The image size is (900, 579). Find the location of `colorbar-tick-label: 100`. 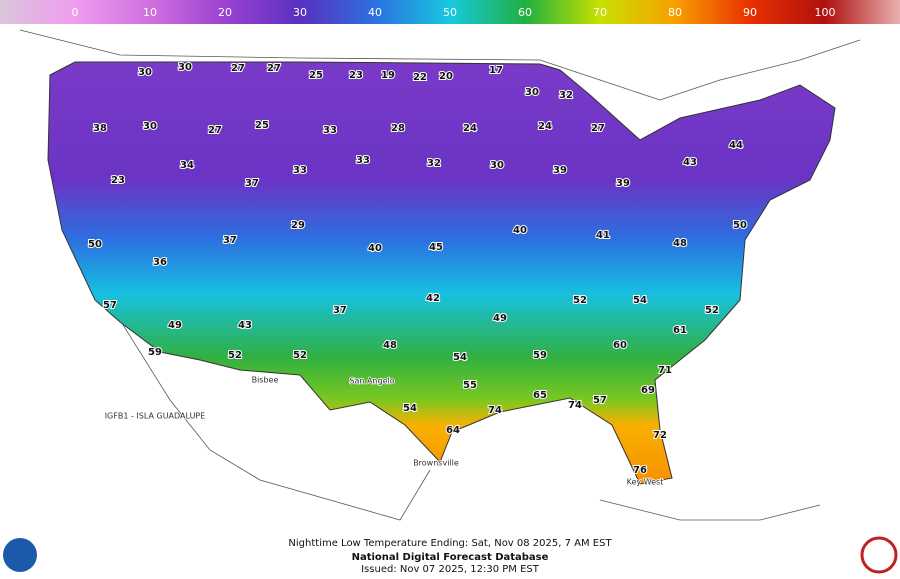

colorbar-tick-label: 100 is located at coordinates (825, 12).